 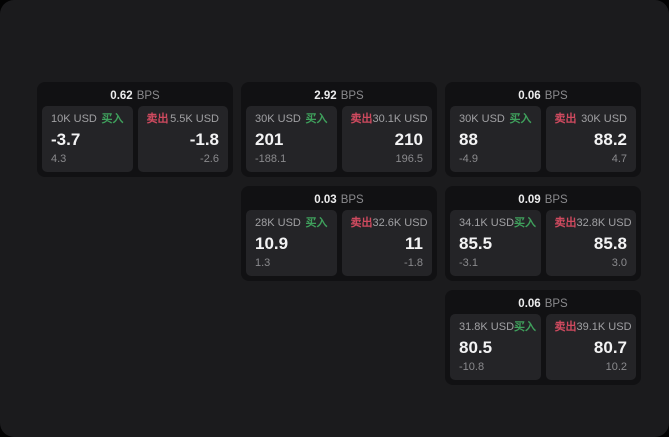 What do you see at coordinates (386, 139) in the screenshot?
I see `sell-panel: 卖出 30.1K USD 210 196.5` at bounding box center [386, 139].